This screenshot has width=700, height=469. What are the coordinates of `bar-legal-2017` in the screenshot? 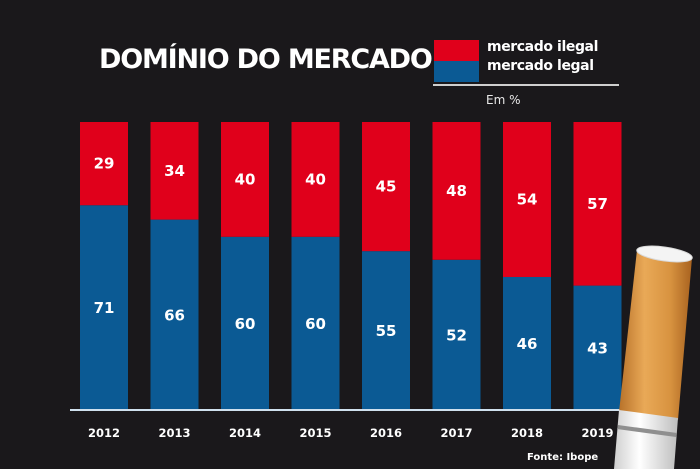 It's located at (456, 334).